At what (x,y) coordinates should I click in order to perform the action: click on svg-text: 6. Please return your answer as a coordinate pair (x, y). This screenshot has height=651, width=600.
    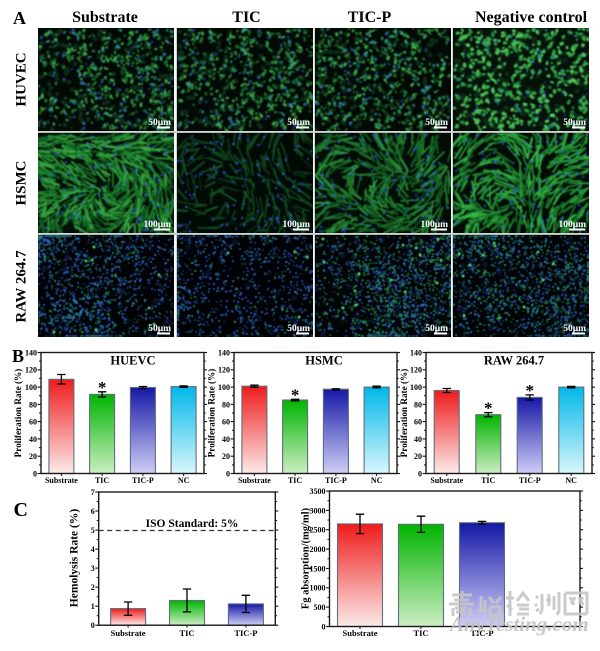
    Looking at the image, I should click on (93, 511).